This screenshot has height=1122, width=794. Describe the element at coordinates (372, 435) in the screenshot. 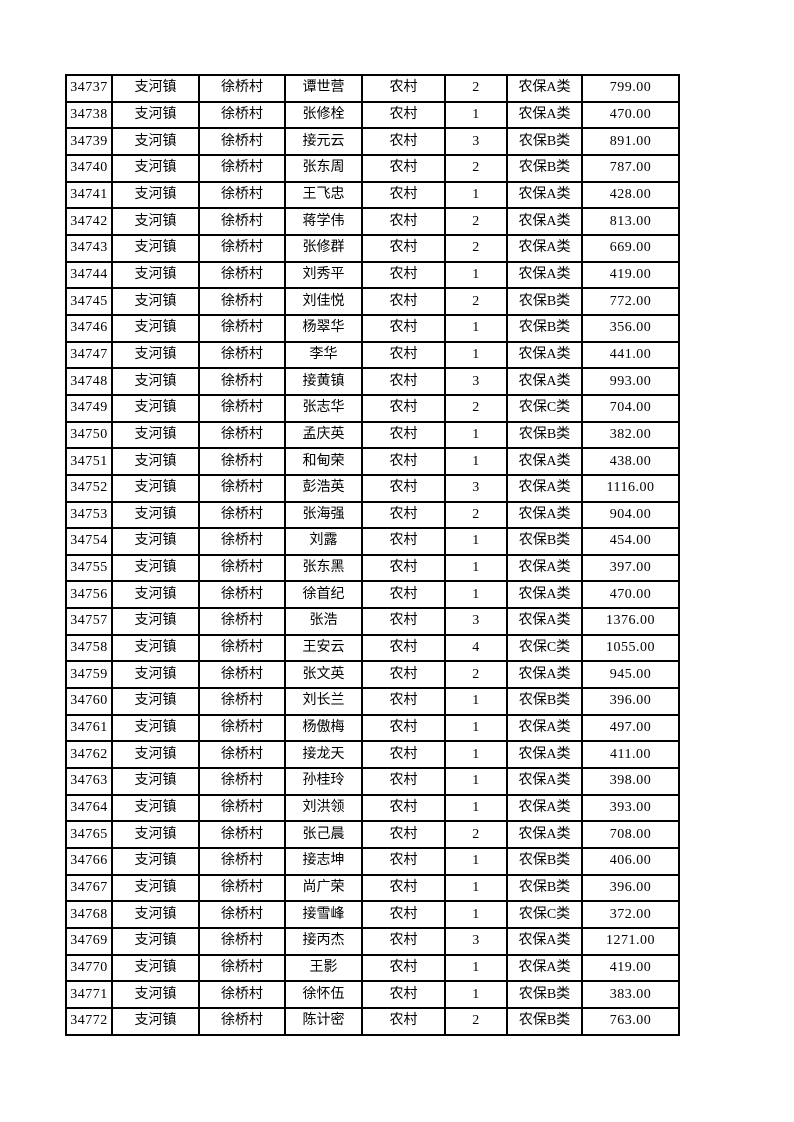

I see `table-row: 34750 支河镇 徐桥村 孟庆英 农村 1 农保B类 382.00` at that location.